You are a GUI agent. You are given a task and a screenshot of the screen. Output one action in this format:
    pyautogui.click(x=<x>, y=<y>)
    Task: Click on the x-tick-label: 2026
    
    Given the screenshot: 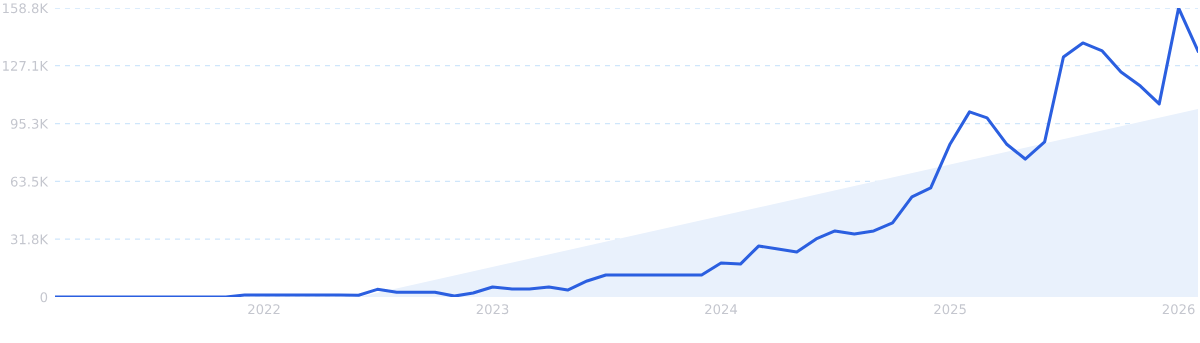 What is the action you would take?
    pyautogui.click(x=1178, y=309)
    